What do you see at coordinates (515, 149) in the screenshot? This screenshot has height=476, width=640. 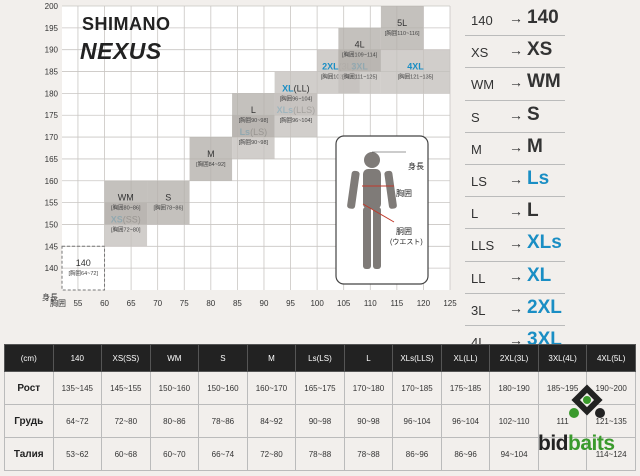 I see `legend-row: M → M` at bounding box center [515, 149].